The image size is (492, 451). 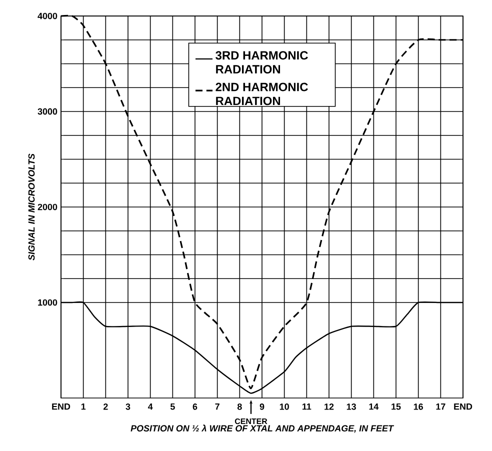 What do you see at coordinates (195, 407) in the screenshot?
I see `x-tick-label: 6` at bounding box center [195, 407].